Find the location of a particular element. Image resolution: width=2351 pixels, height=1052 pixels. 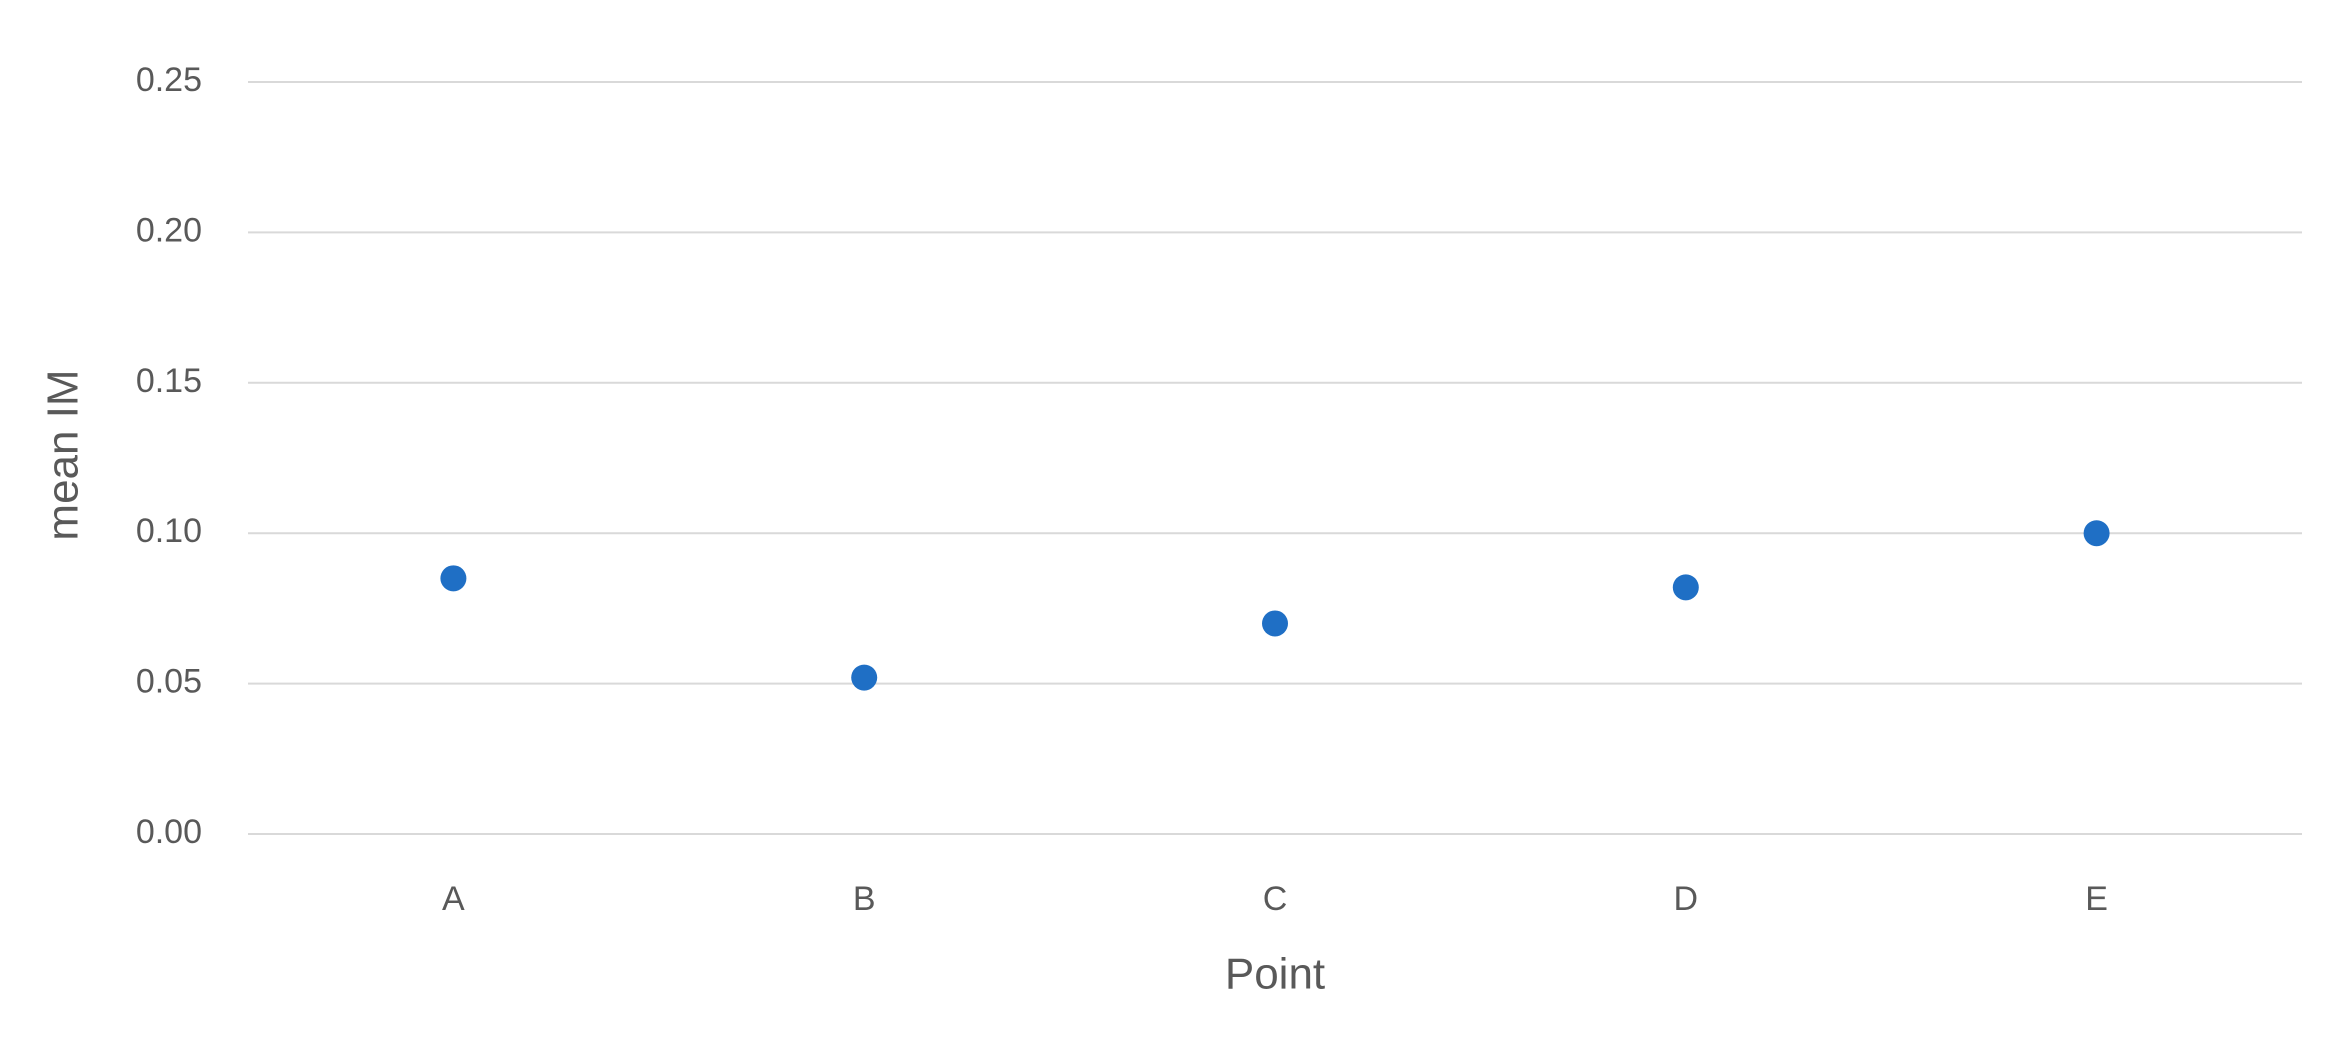

x-tick-label: B is located at coordinates (864, 899).